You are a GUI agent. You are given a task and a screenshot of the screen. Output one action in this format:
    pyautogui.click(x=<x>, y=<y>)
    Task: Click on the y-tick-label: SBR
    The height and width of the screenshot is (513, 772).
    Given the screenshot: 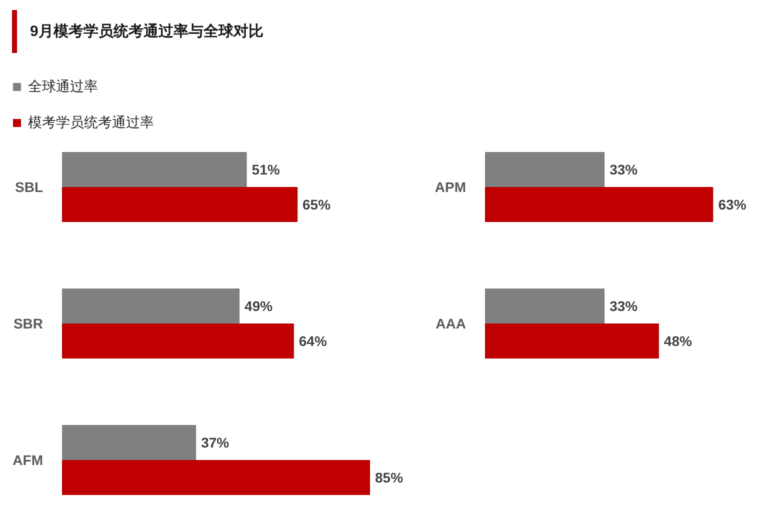 What is the action you would take?
    pyautogui.click(x=28, y=324)
    